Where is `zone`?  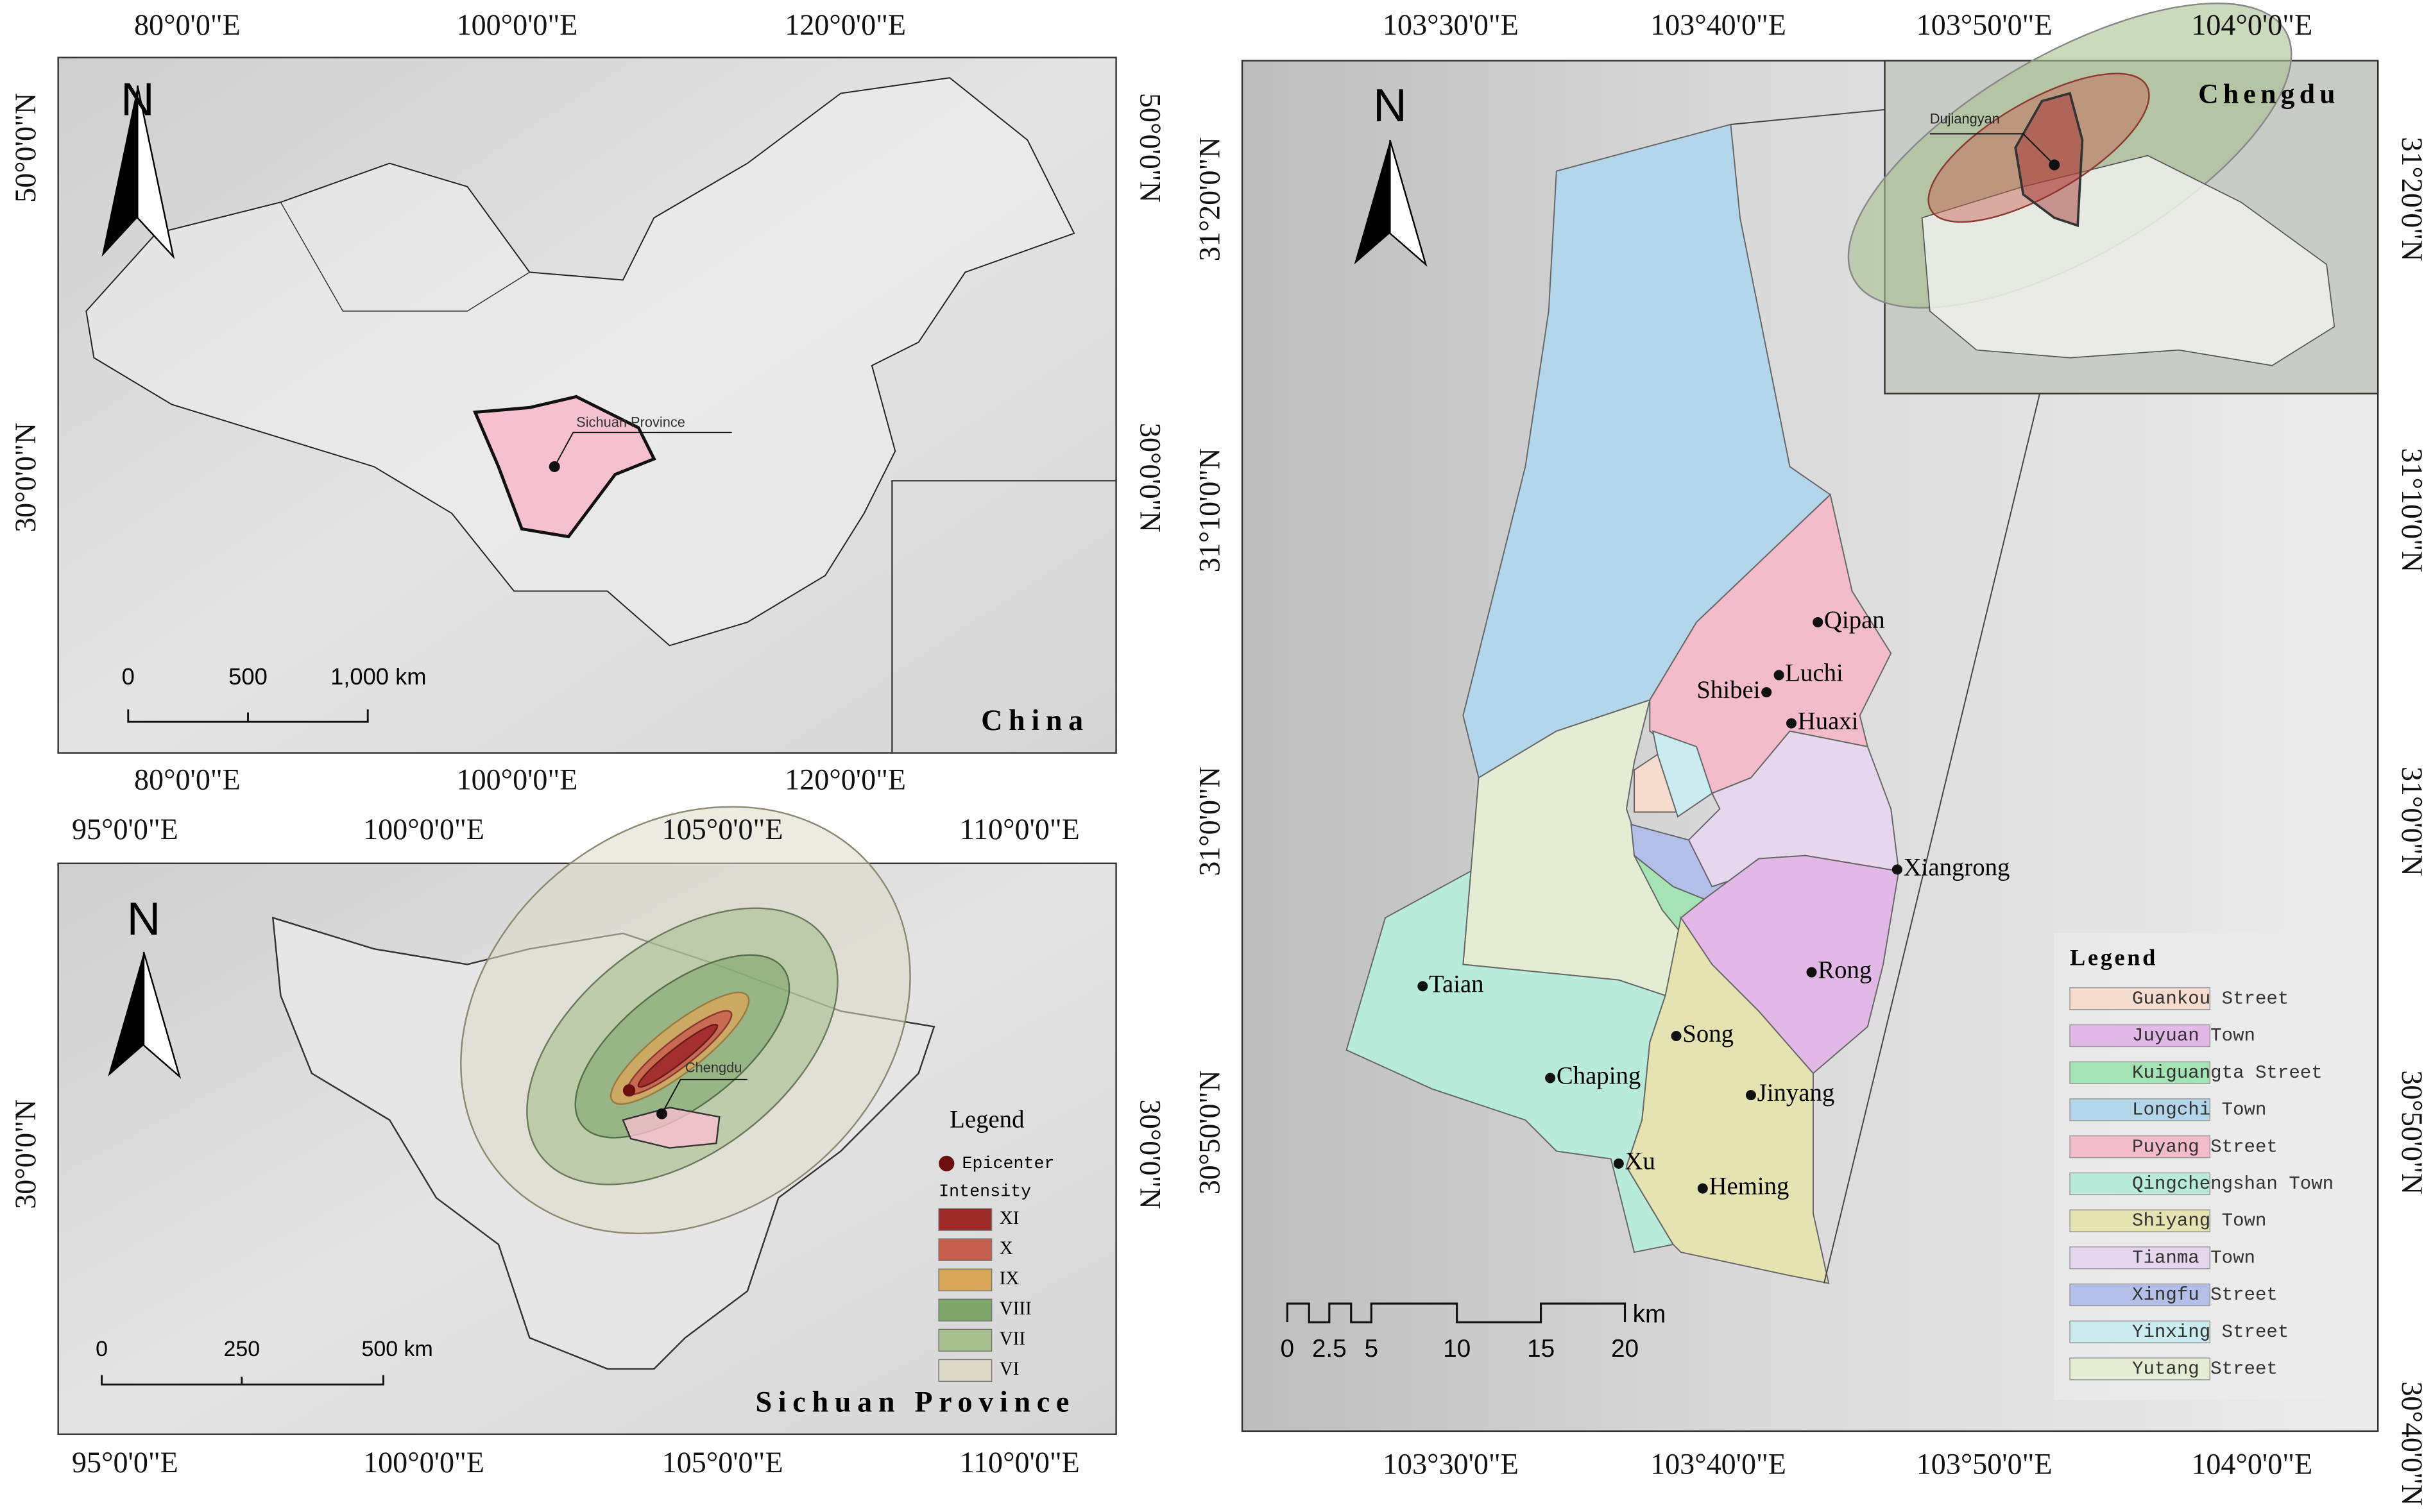
zone is located at coordinates (678, 1055).